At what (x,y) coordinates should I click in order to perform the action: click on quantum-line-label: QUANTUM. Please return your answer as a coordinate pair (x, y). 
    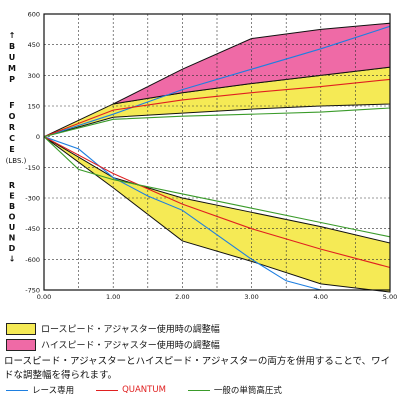
    Looking at the image, I should click on (144, 390).